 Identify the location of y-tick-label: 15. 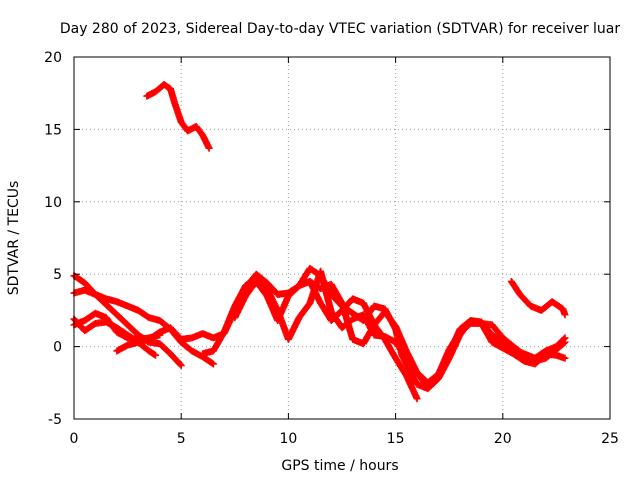
(53, 130).